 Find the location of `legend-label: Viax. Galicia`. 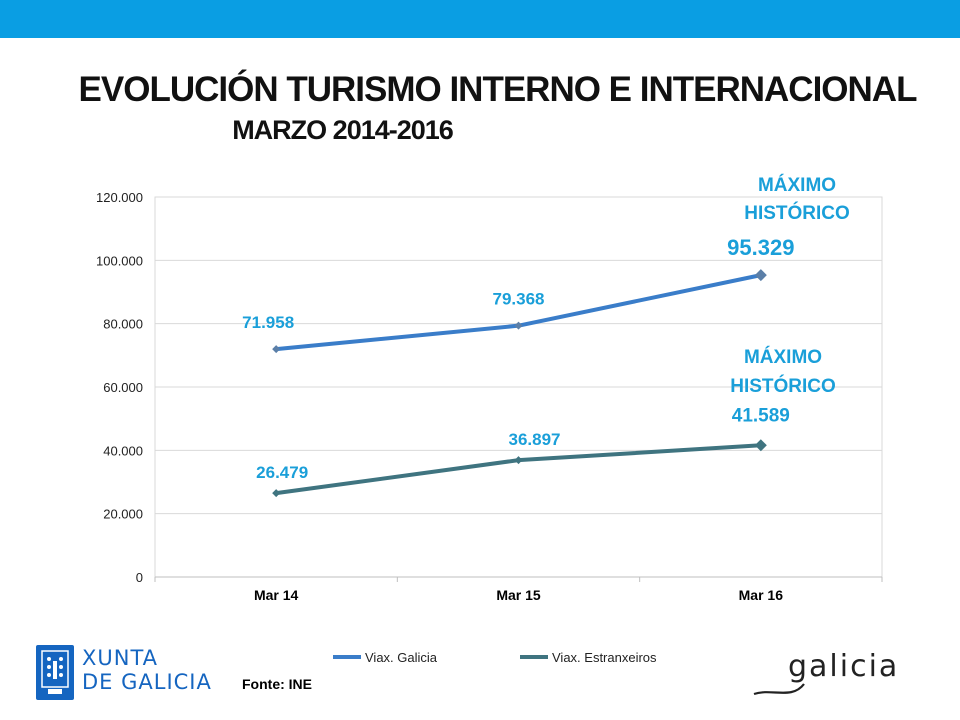

legend-label: Viax. Galicia is located at coordinates (401, 657).